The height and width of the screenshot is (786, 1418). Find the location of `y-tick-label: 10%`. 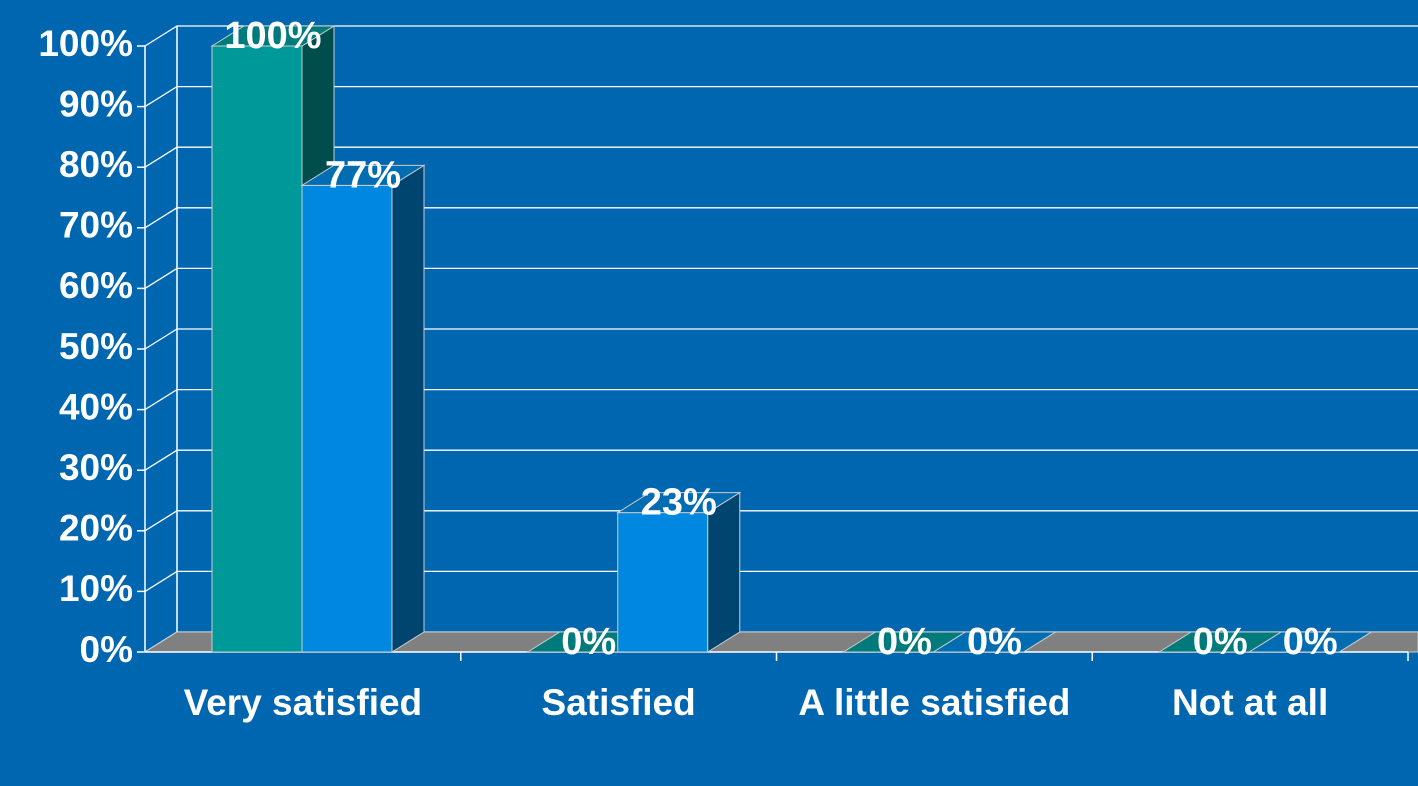

y-tick-label: 10% is located at coordinates (96, 588).